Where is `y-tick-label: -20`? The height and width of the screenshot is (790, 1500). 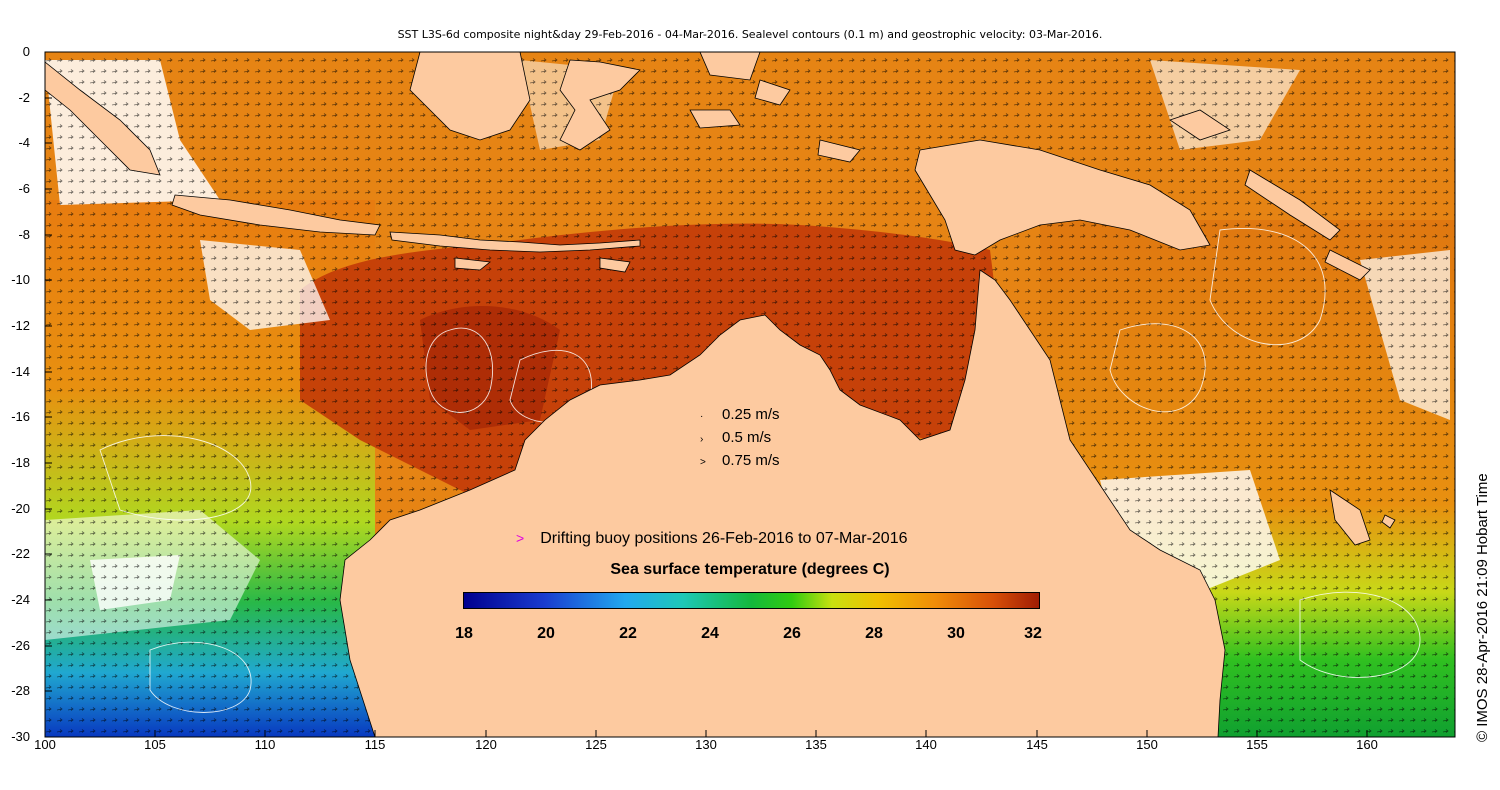
y-tick-label: -20 is located at coordinates (20, 508).